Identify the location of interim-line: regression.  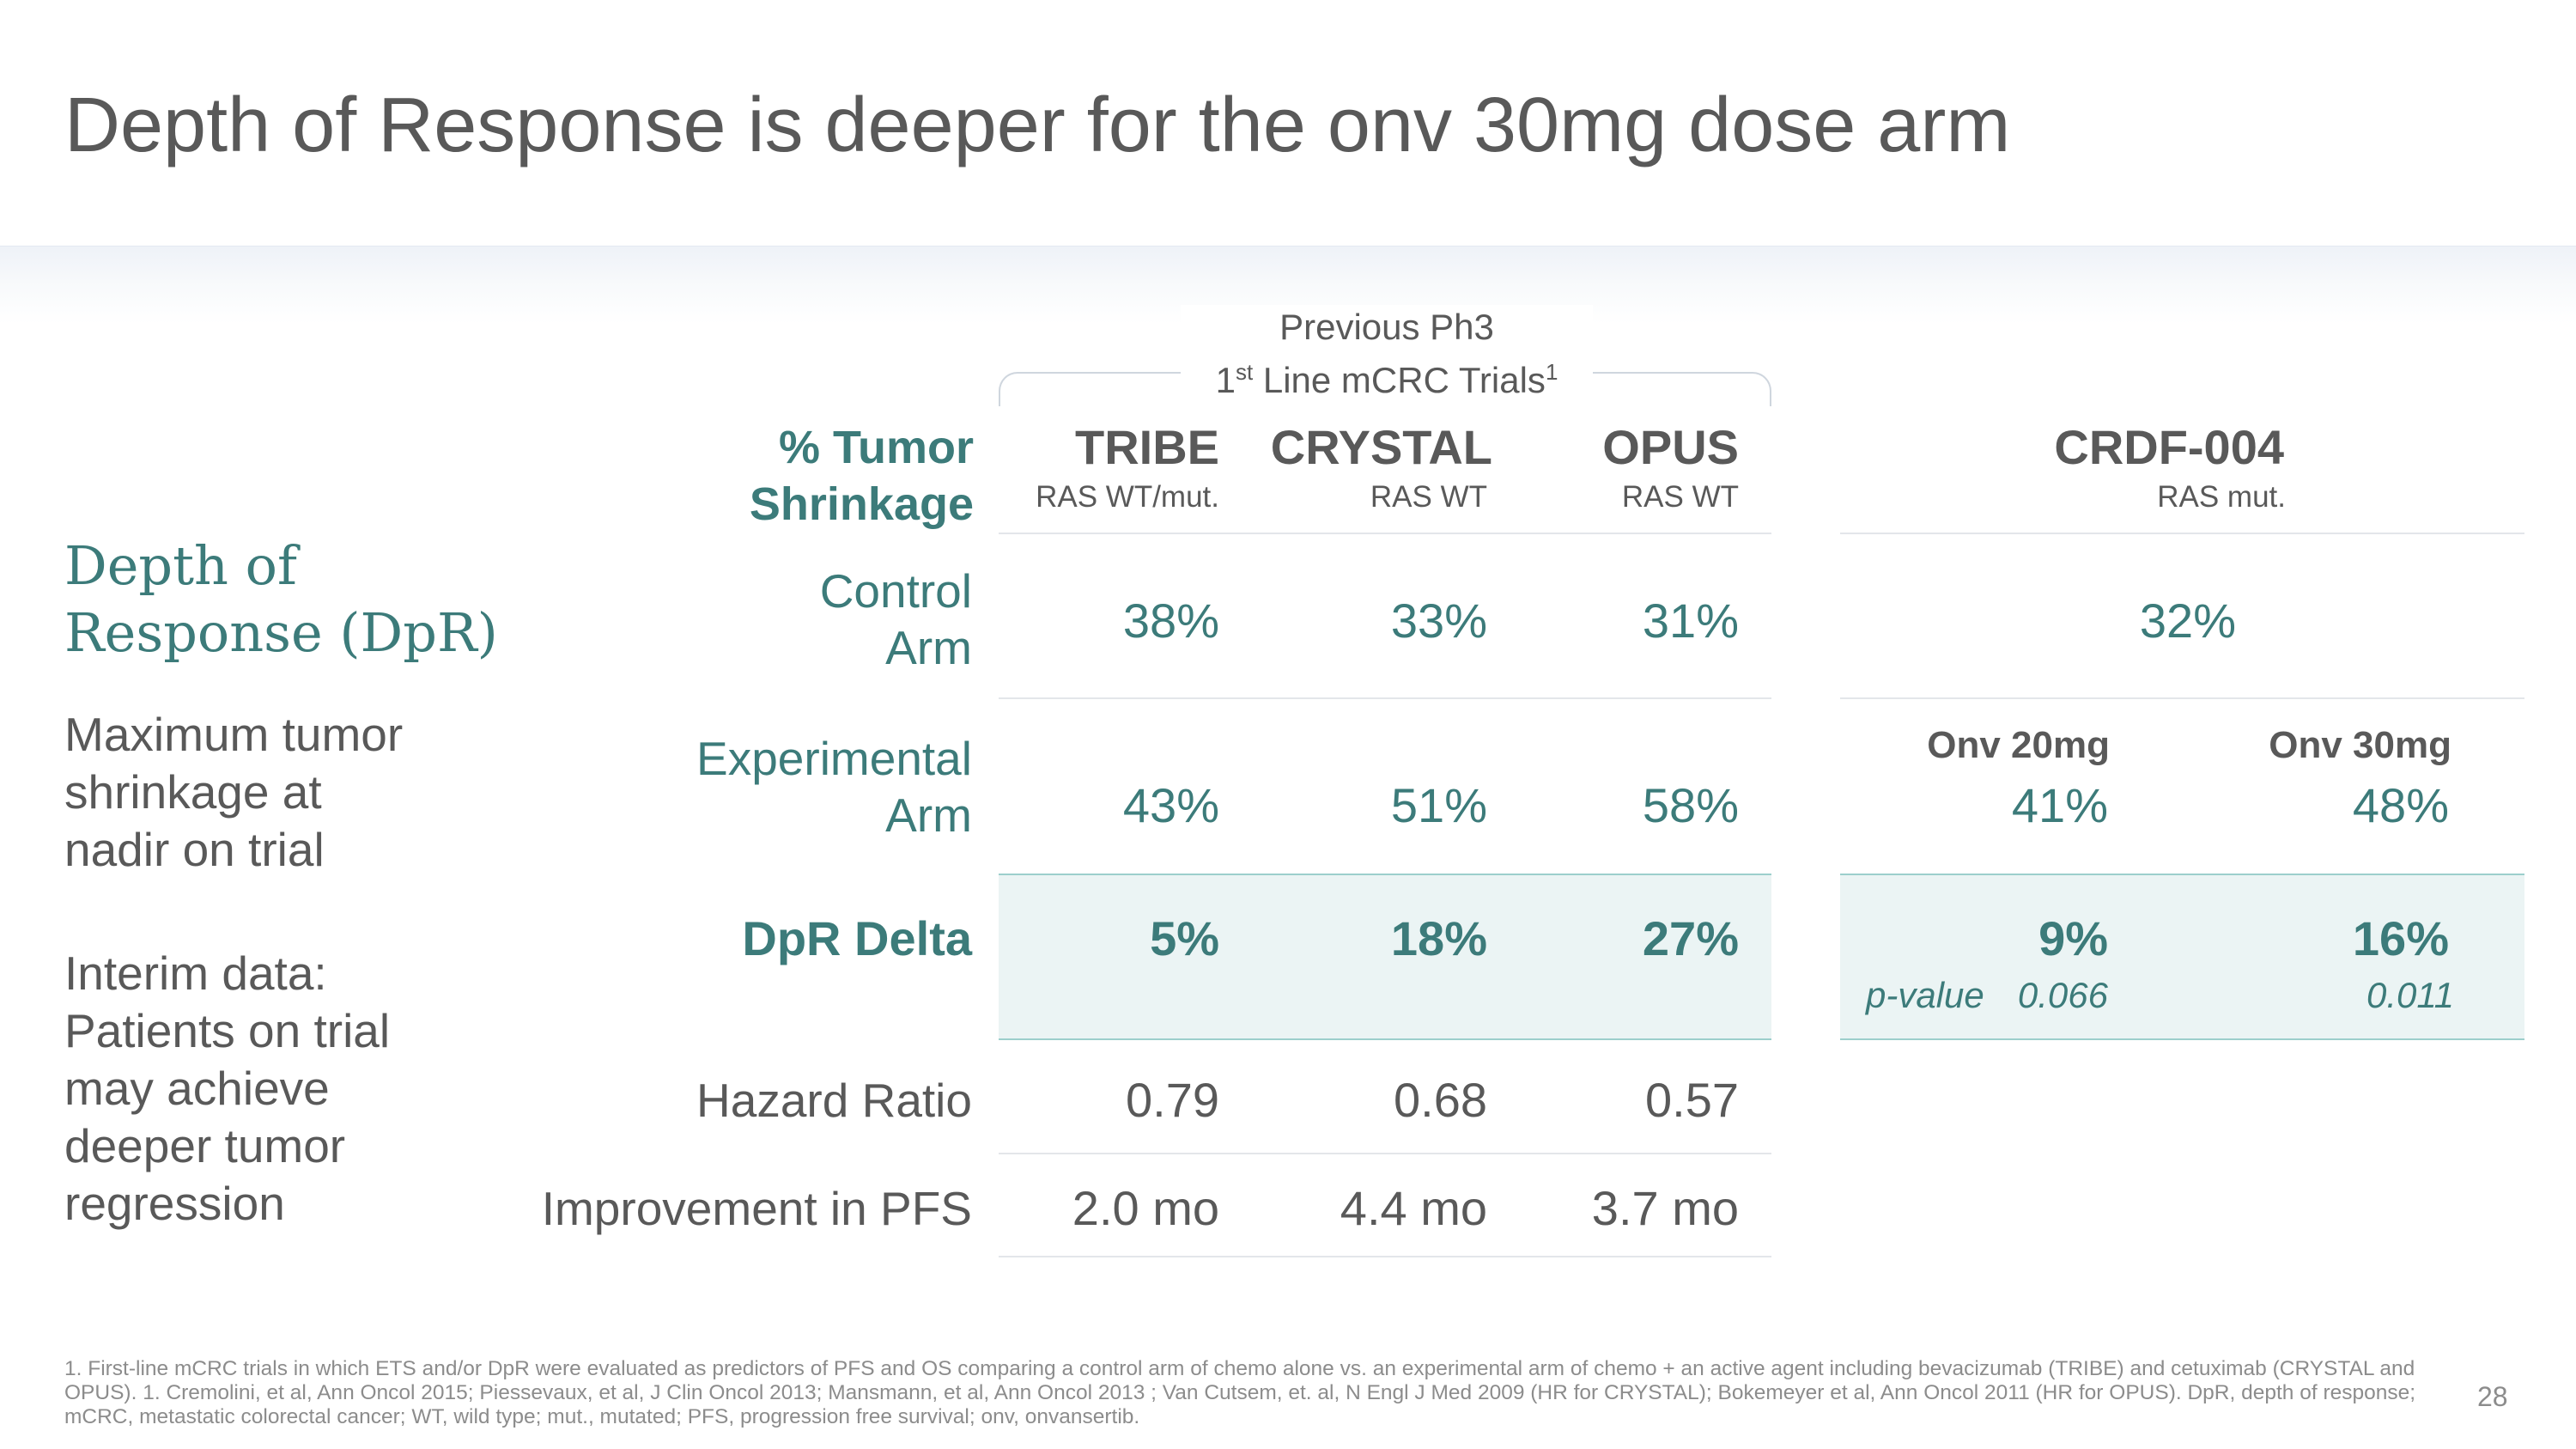
(175, 1203).